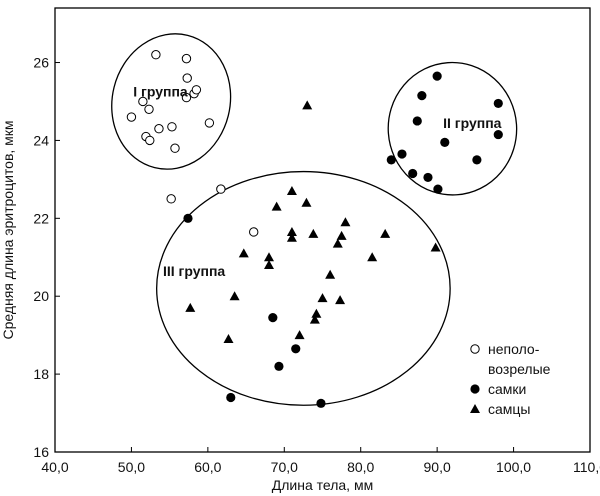 The image size is (600, 496). I want to click on y-tick-label: 24, so click(41, 140).